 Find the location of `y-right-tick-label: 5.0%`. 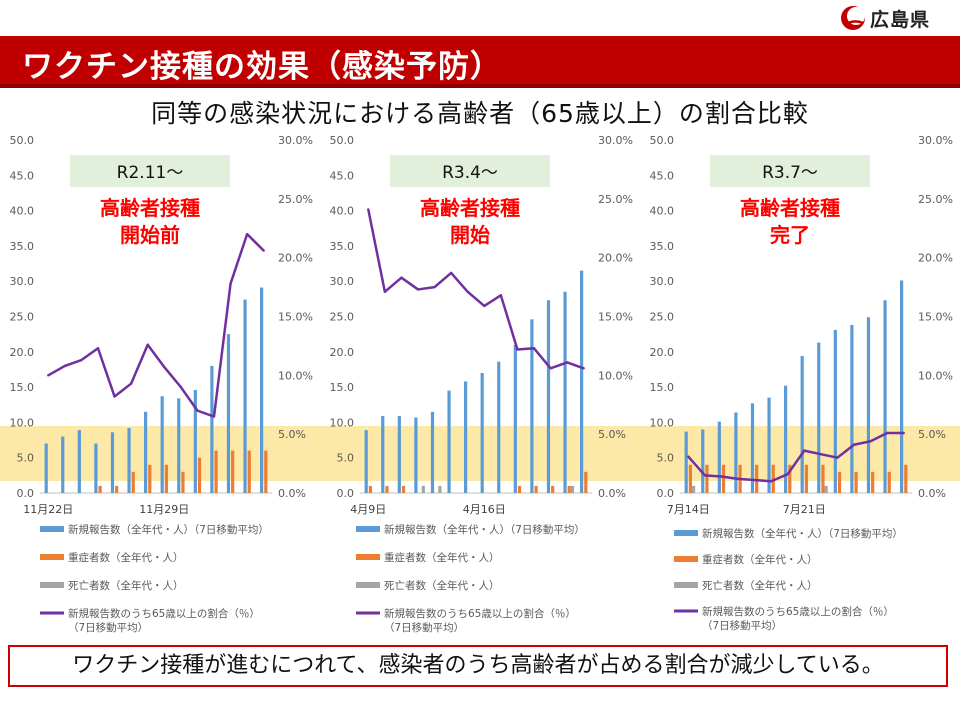

y-right-tick-label: 5.0% is located at coordinates (292, 434).